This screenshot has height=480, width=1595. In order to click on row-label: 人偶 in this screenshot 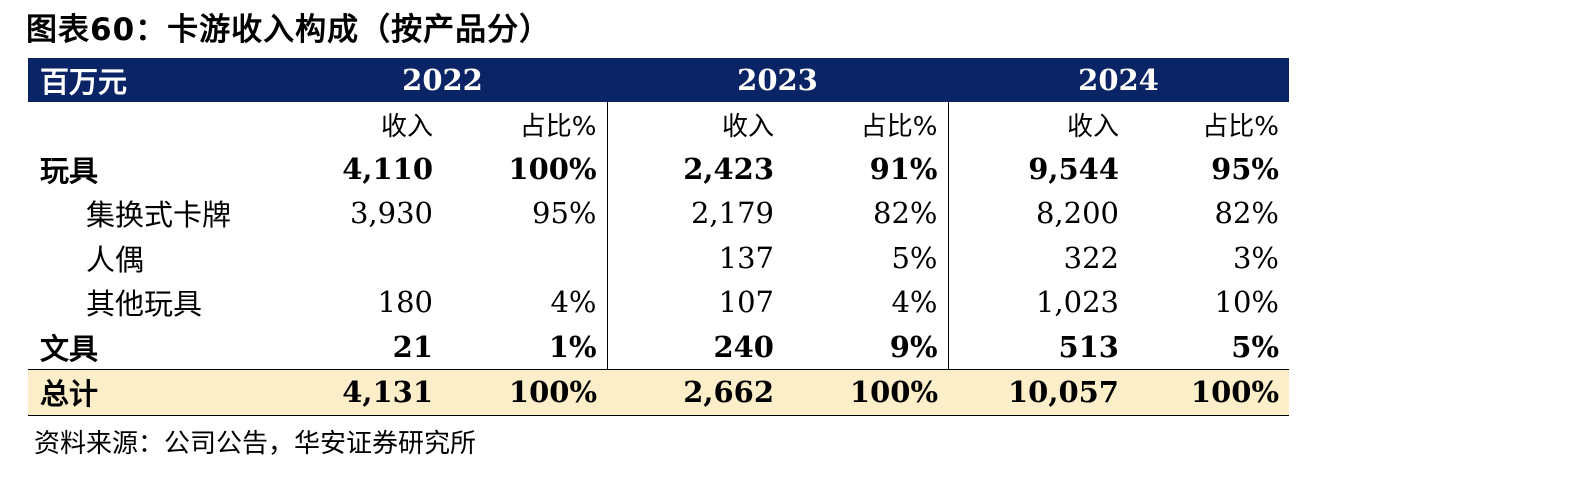, I will do `click(115, 259)`.